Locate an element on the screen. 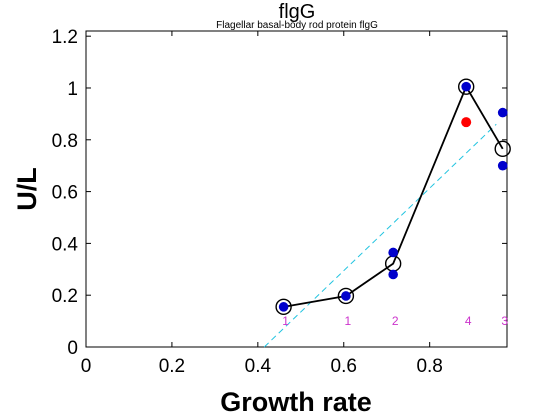 The height and width of the screenshot is (420, 560). y-tick-label: 1.2 is located at coordinates (65, 37).